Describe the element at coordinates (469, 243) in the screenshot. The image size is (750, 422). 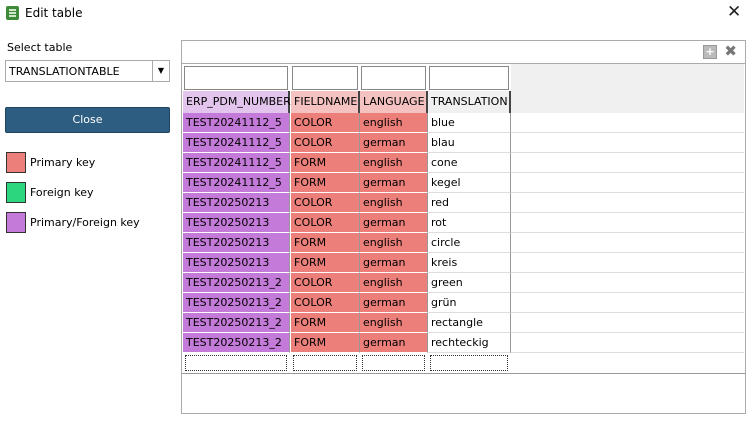
I see `table-cell: circle` at that location.